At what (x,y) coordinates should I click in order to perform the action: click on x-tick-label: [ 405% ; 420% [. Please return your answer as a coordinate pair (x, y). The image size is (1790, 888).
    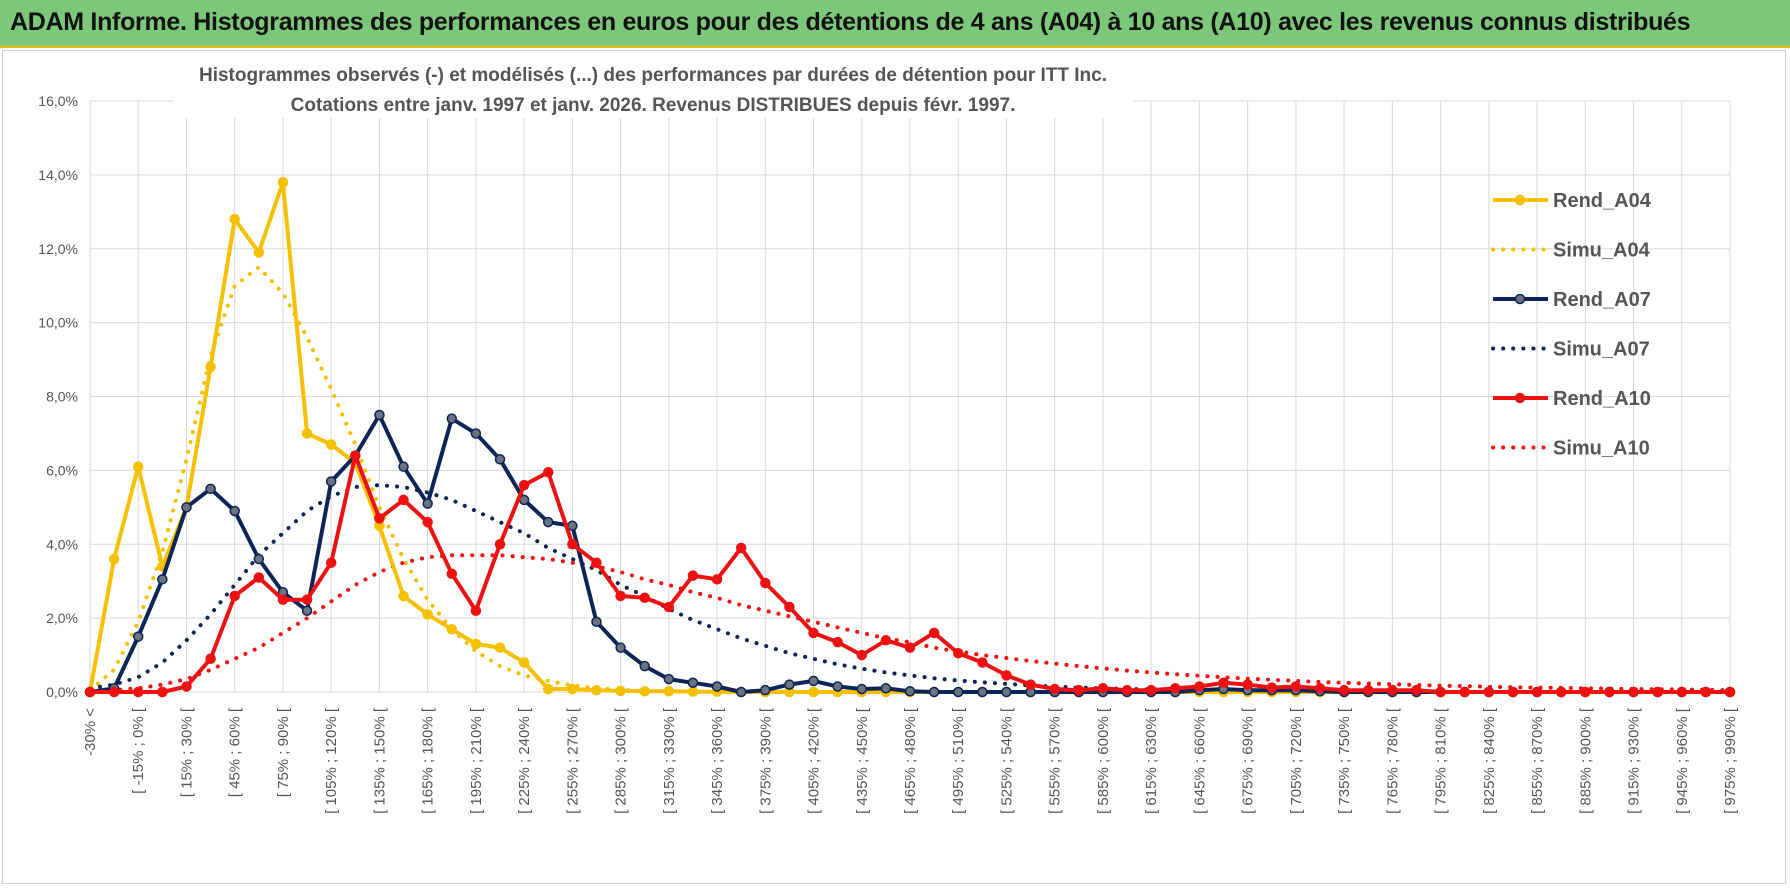
    Looking at the image, I should click on (814, 760).